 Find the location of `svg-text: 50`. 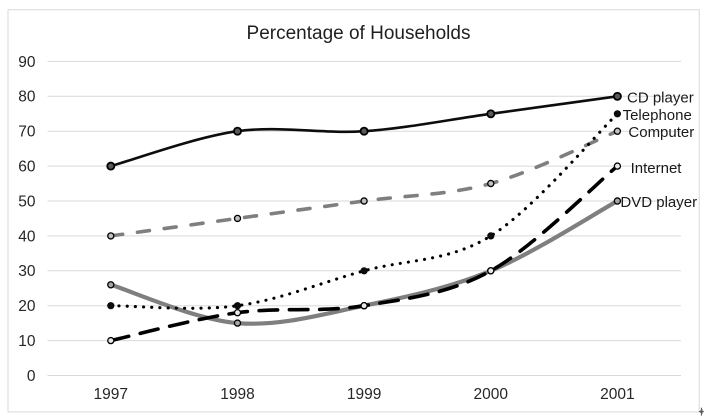

svg-text: 50 is located at coordinates (27, 201).